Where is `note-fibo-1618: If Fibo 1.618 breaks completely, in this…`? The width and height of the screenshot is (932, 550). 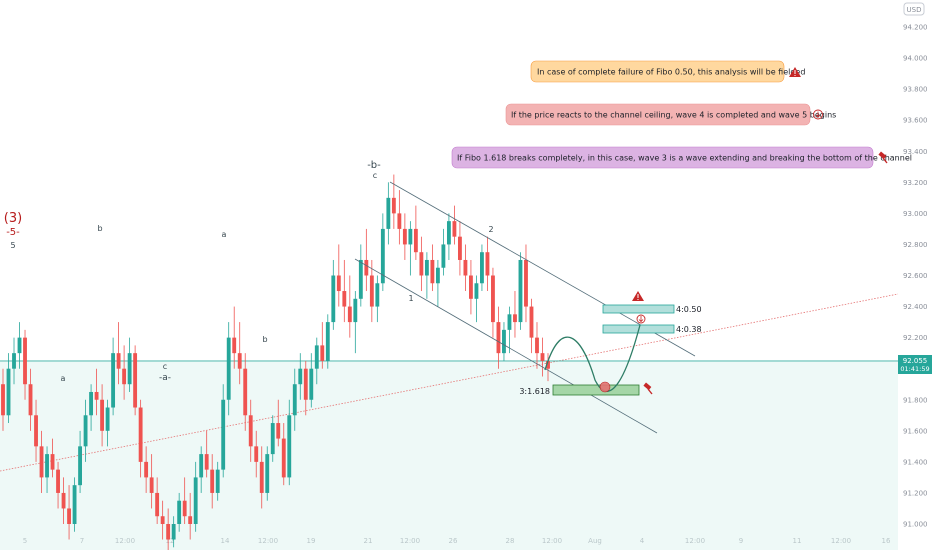 note-fibo-1618: If Fibo 1.618 breaks completely, in this… is located at coordinates (681, 157).